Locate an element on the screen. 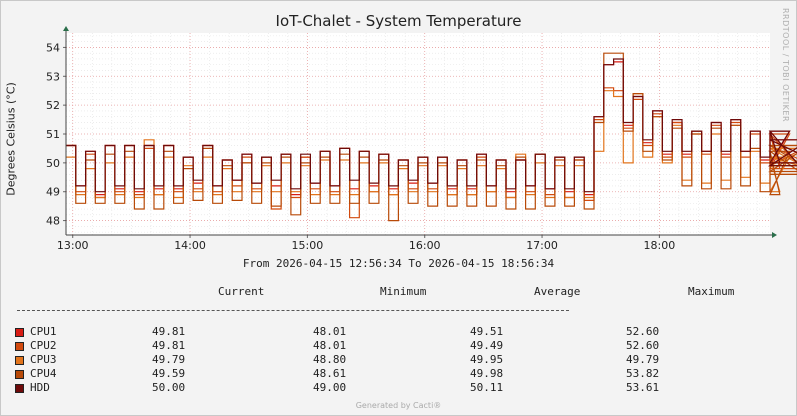  y-tick-label: 52 is located at coordinates (53, 105).